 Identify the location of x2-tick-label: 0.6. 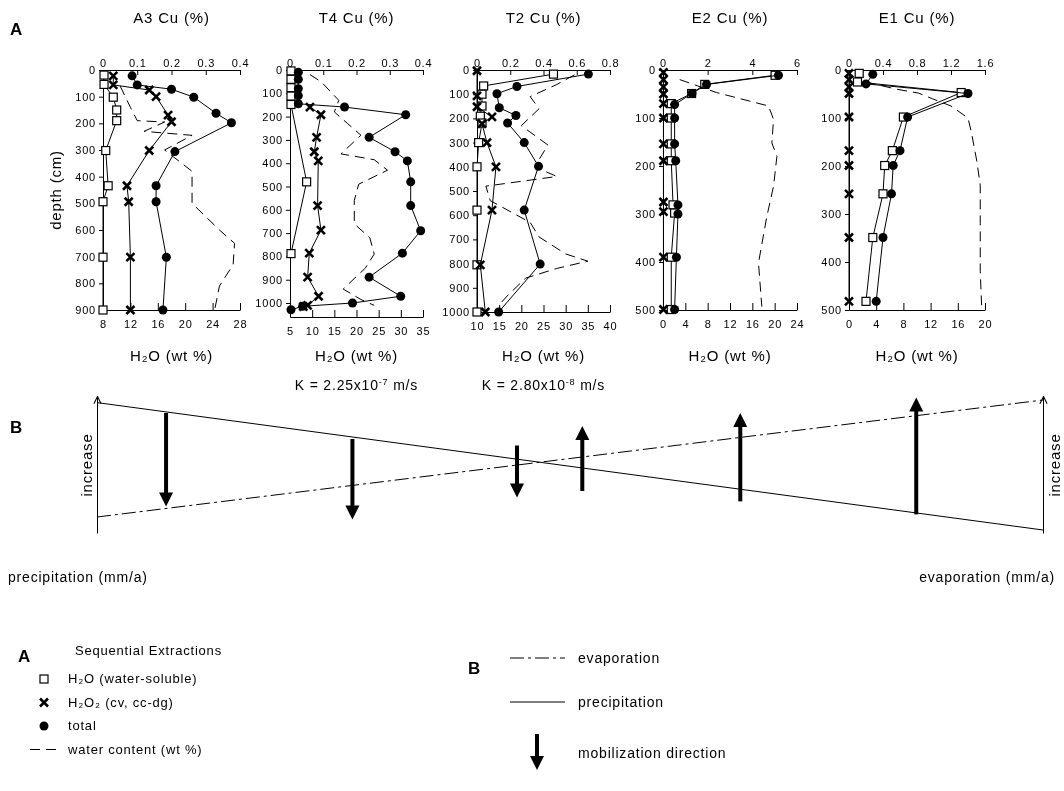
(577, 63).